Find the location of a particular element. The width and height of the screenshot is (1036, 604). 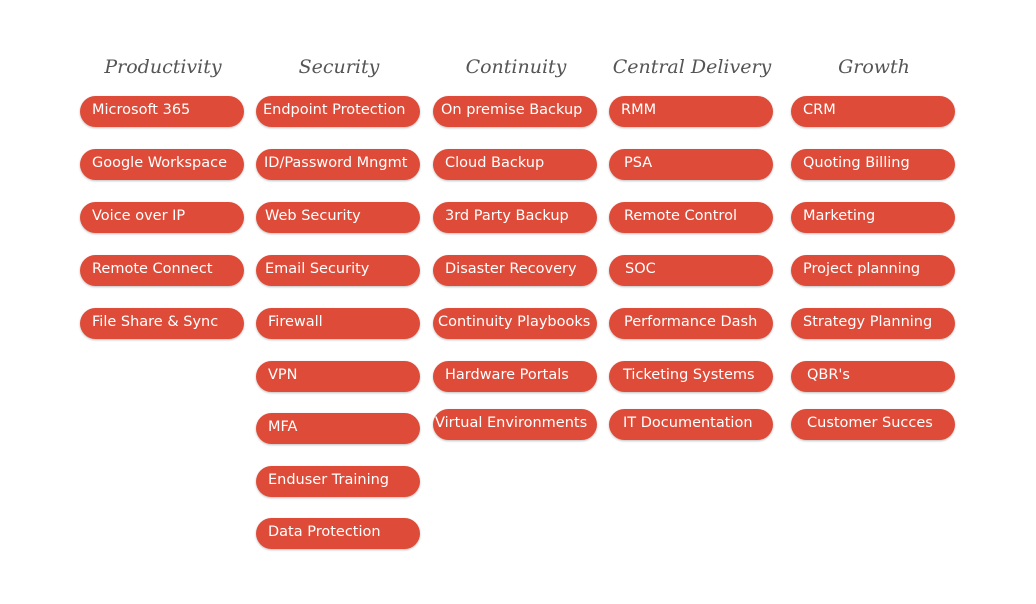

item-microsoft-365: Microsoft 365 is located at coordinates (162, 111).